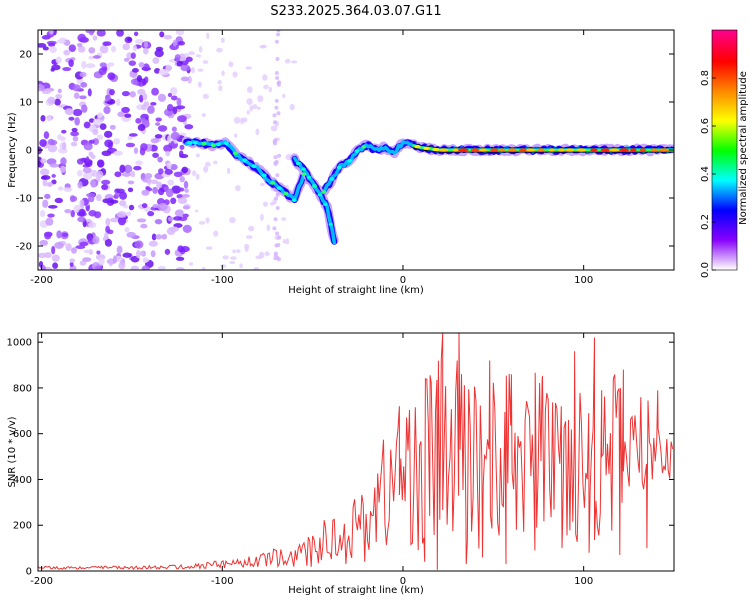 This screenshot has height=600, width=750. What do you see at coordinates (743, 148) in the screenshot?
I see `colorbar-label: Normalized spectral amplitude` at bounding box center [743, 148].